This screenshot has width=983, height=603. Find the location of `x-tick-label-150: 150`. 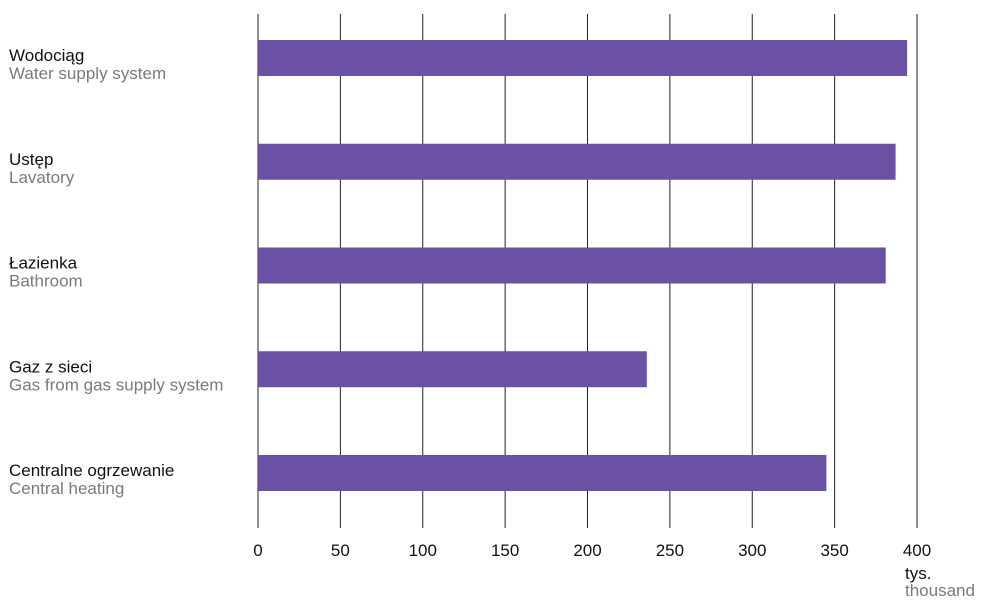

x-tick-label-150: 150 is located at coordinates (505, 550).